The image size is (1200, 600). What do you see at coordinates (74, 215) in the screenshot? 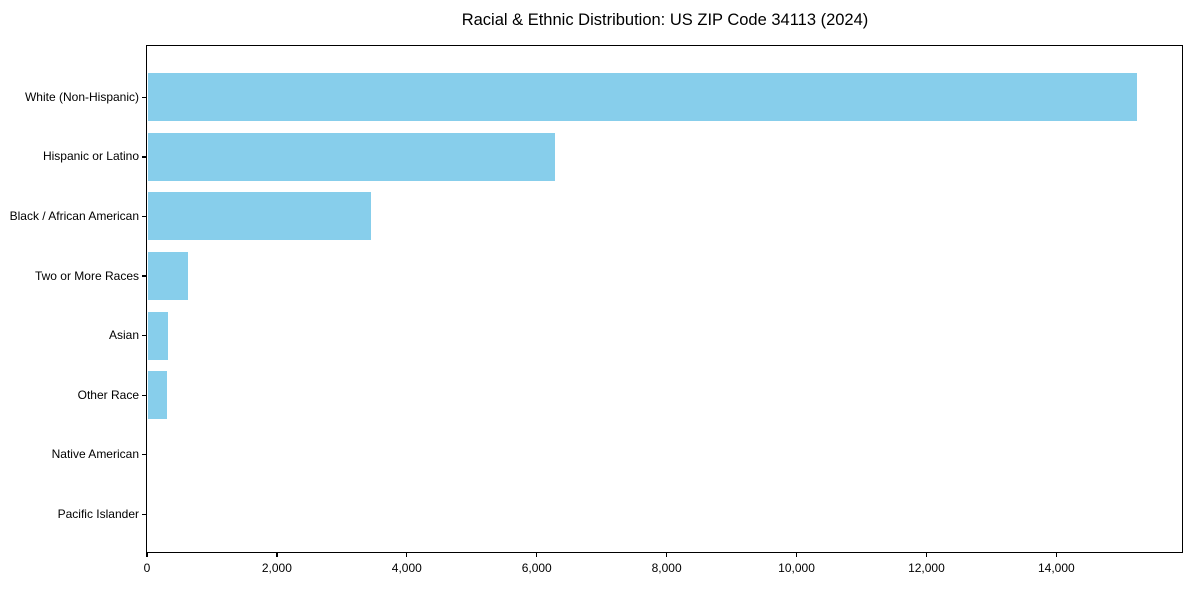
I see `y-tick-label-black-african-american: Black / African American` at bounding box center [74, 215].